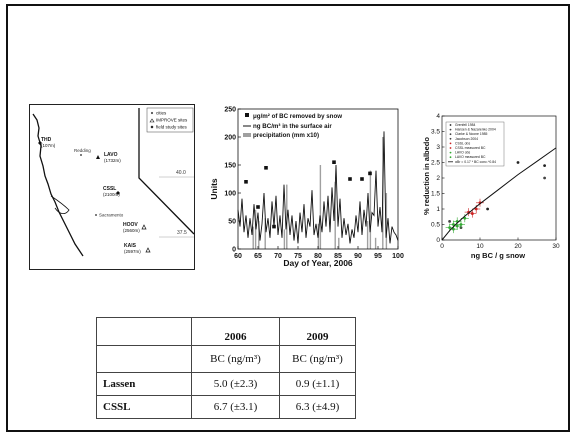 The width and height of the screenshot is (576, 434). Describe the element at coordinates (442, 246) in the screenshot. I see `sc-x-tick-label: 0` at that location.